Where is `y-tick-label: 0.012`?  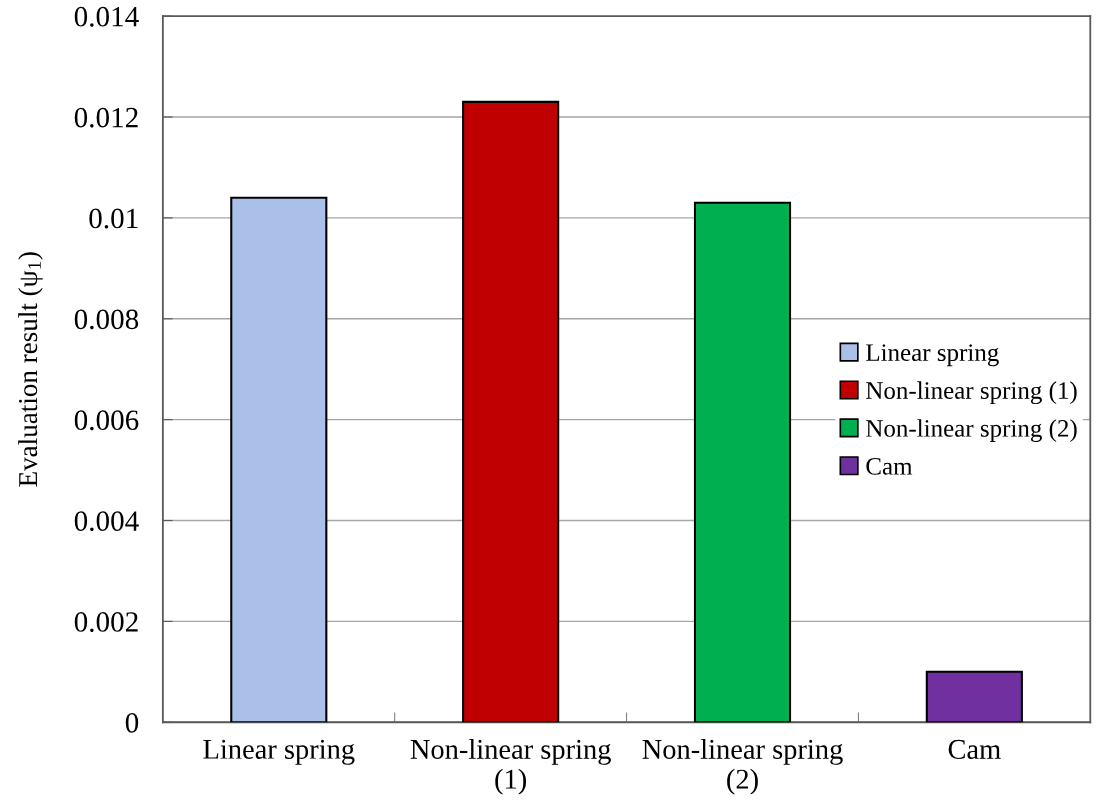 y-tick-label: 0.012 is located at coordinates (106, 117).